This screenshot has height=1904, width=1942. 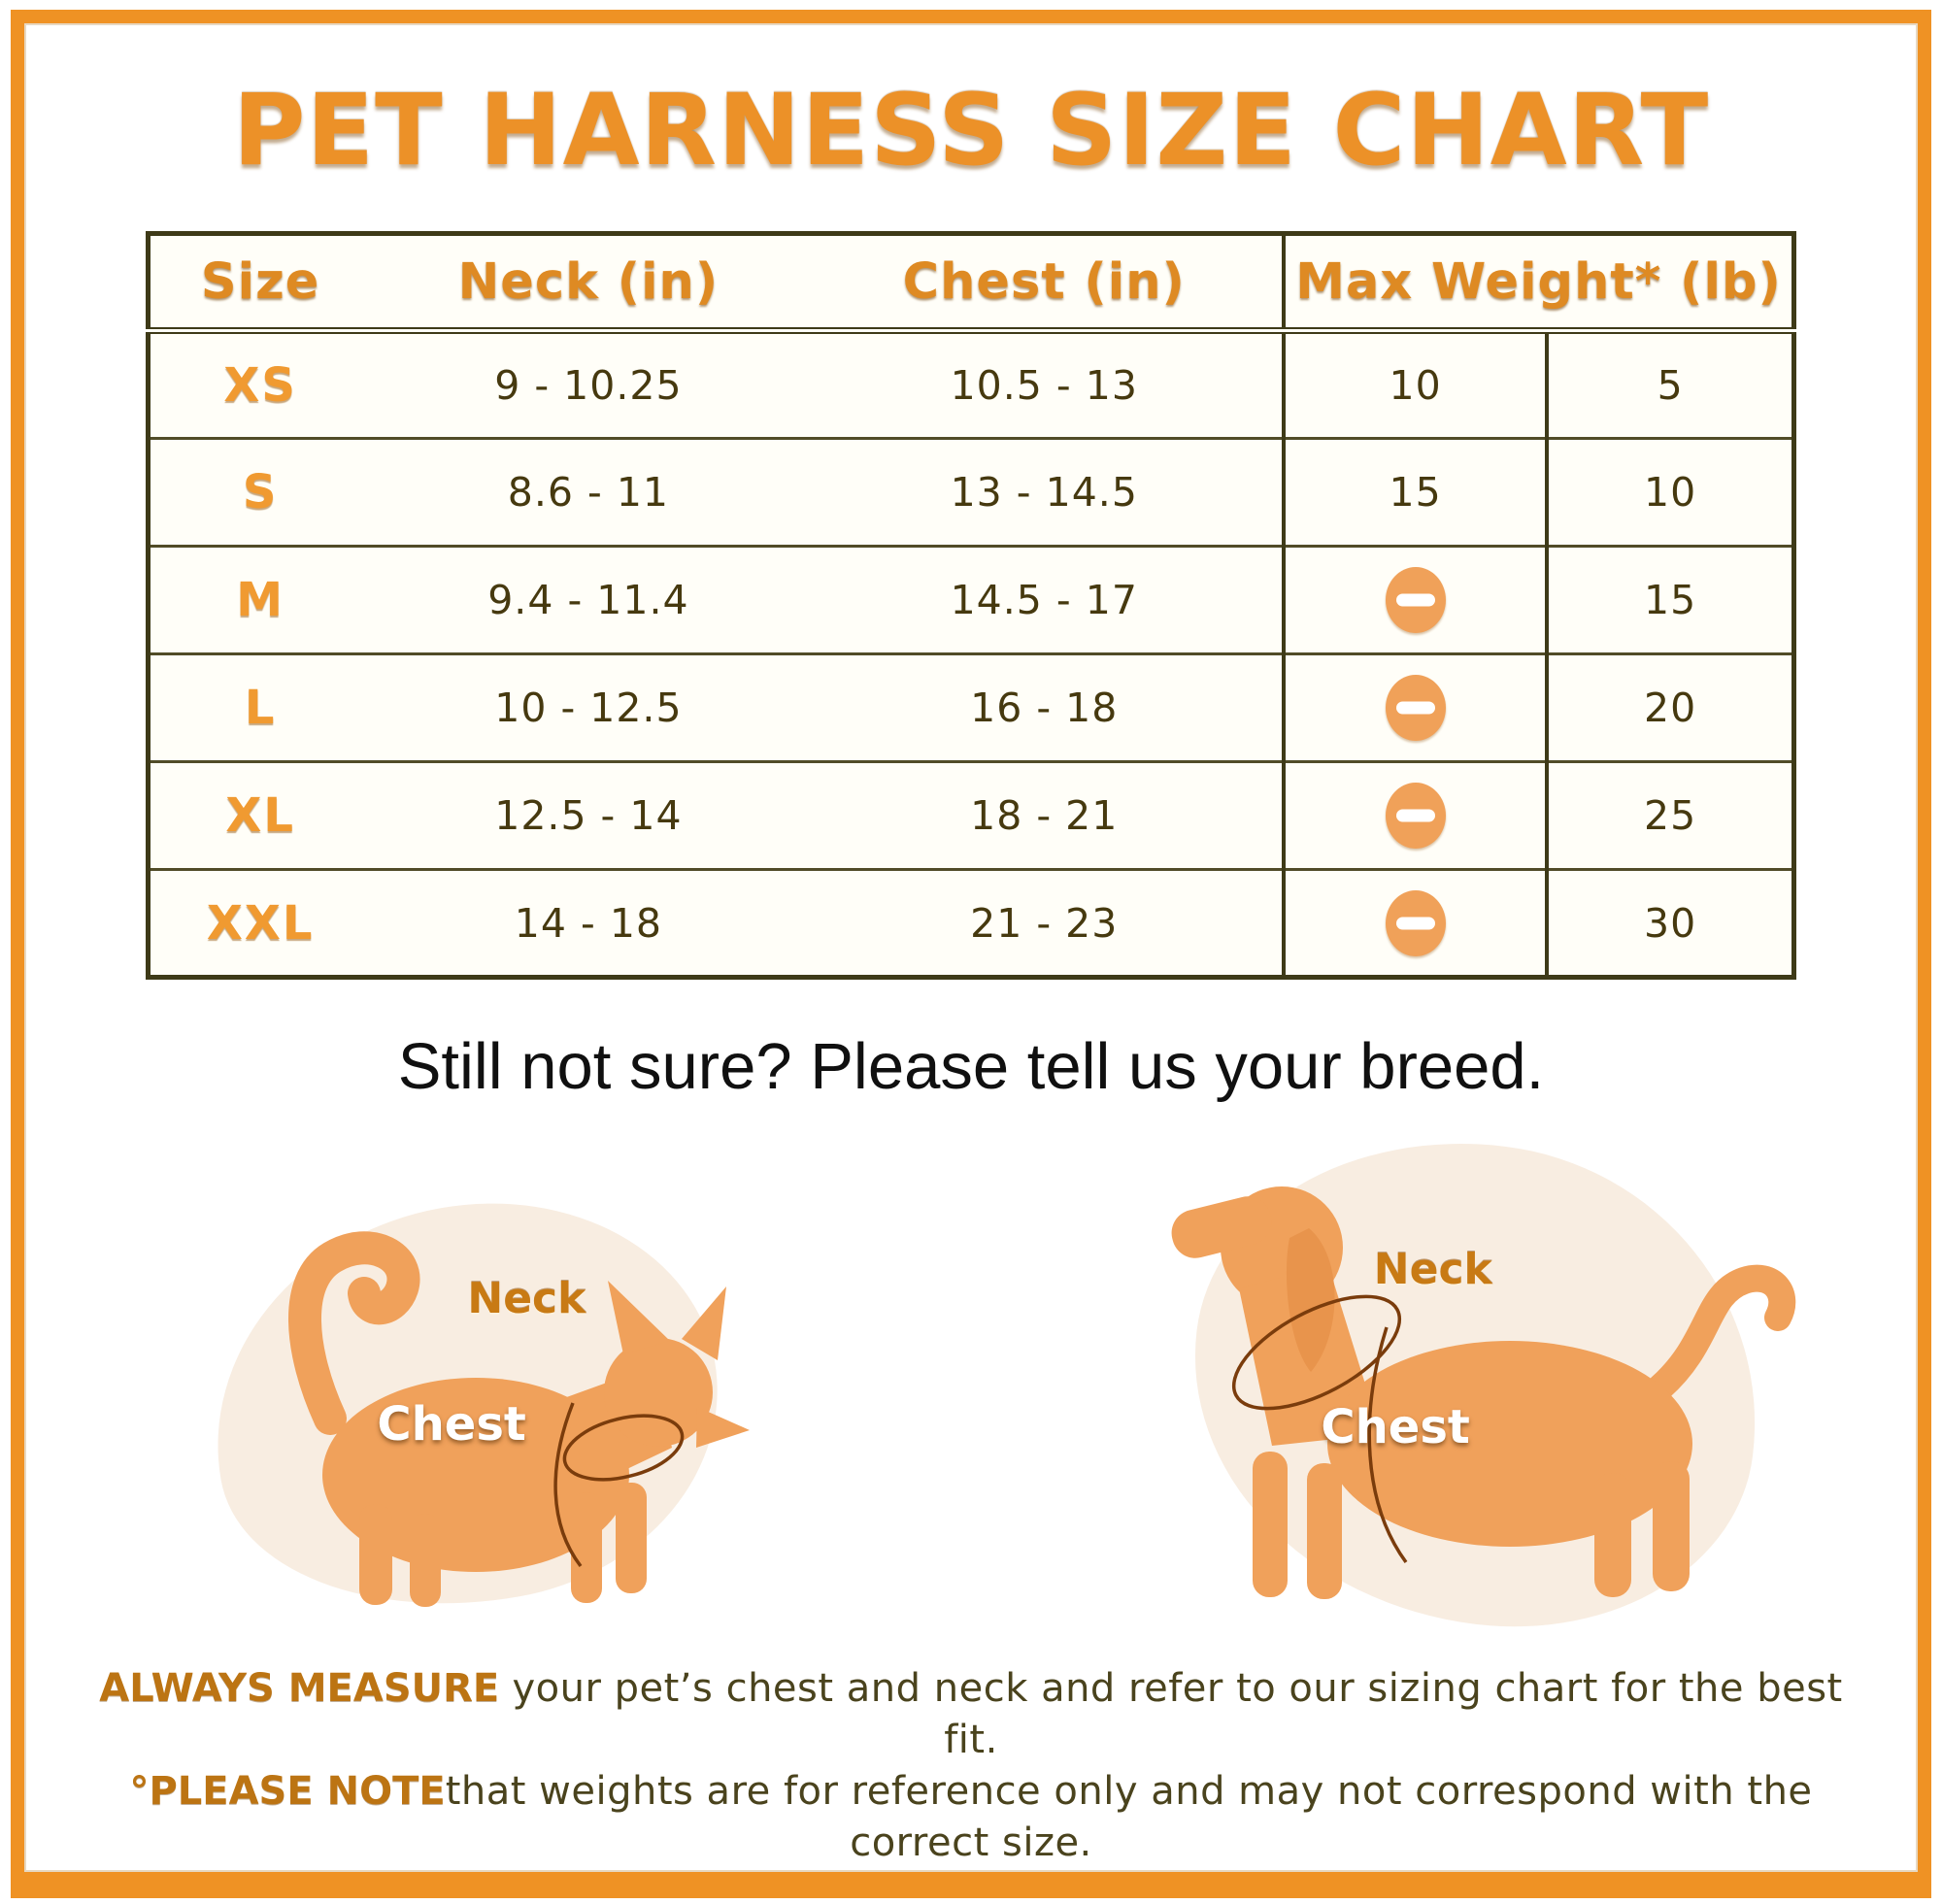 What do you see at coordinates (1045, 815) in the screenshot?
I see `chest-cell: 18 - 21` at bounding box center [1045, 815].